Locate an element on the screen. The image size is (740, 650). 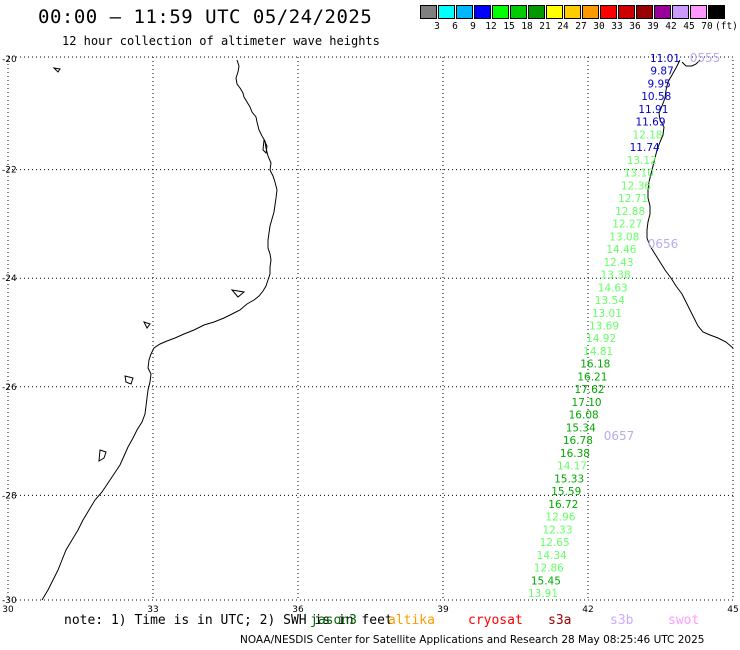
swh-value: 12.43 is located at coordinates (618, 263).